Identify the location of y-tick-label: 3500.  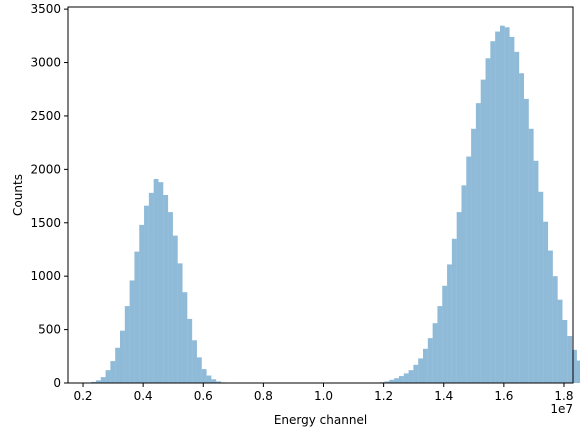
(45, 9).